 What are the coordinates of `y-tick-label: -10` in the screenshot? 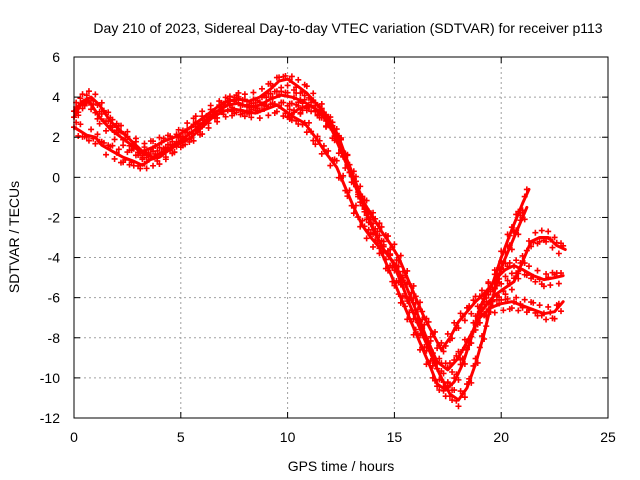 It's located at (50, 378).